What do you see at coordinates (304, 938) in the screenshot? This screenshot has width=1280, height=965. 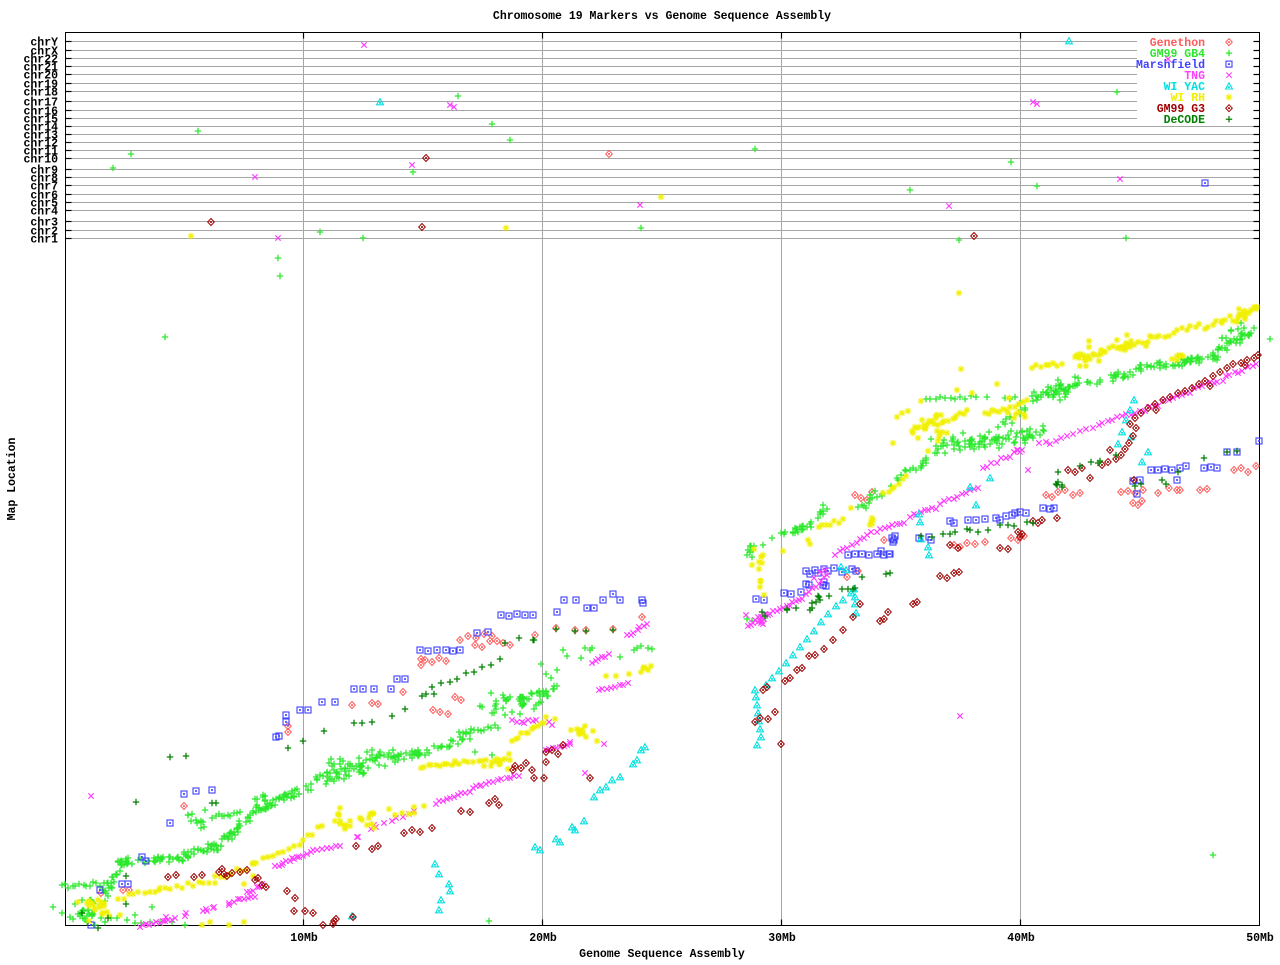 I see `svg-text: 10Mb` at bounding box center [304, 938].